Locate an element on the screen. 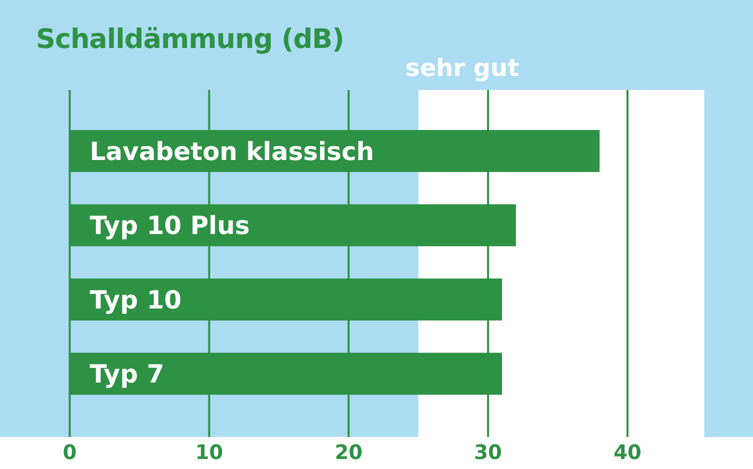  band-label: sehr gut is located at coordinates (463, 68).